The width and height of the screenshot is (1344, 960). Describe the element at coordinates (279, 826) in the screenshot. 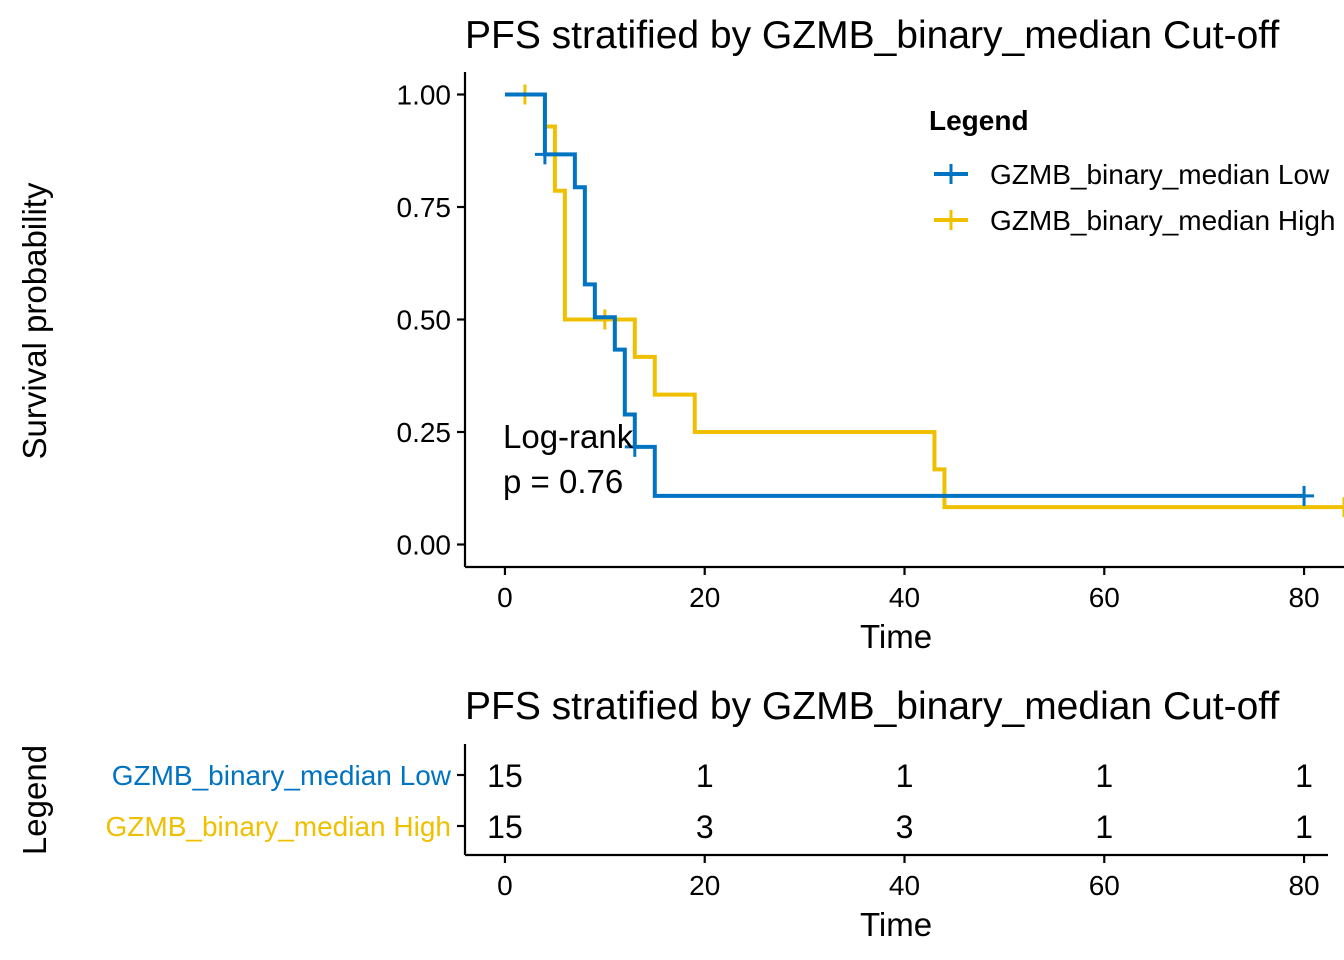

I see `risk-table-strata-label-high: GZMB_binary_median High` at that location.